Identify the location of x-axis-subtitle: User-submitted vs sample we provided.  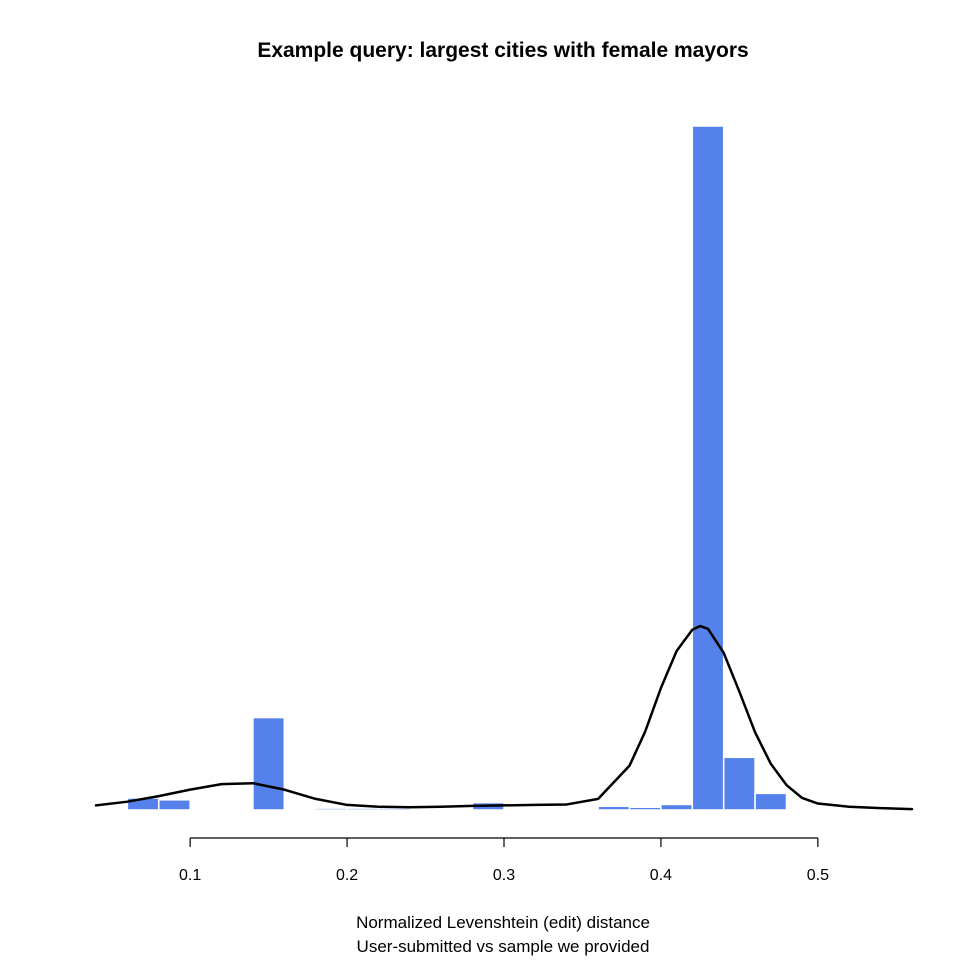
(503, 946).